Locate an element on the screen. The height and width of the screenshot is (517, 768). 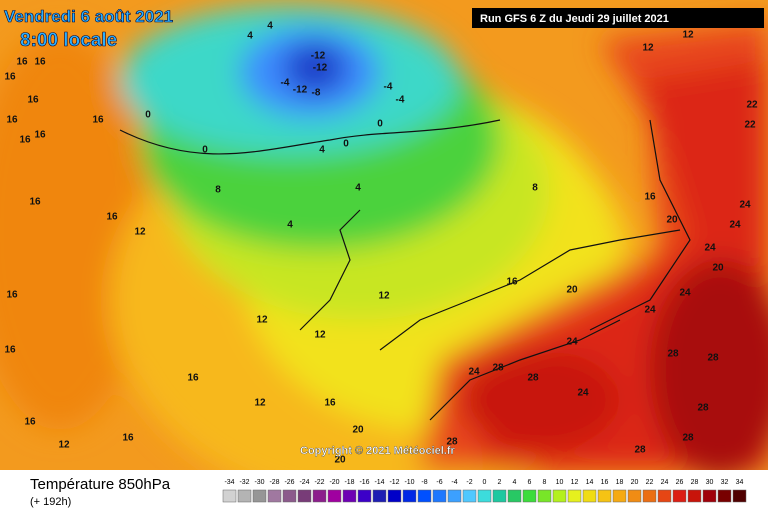
scale-label: -22 is located at coordinates (319, 482).